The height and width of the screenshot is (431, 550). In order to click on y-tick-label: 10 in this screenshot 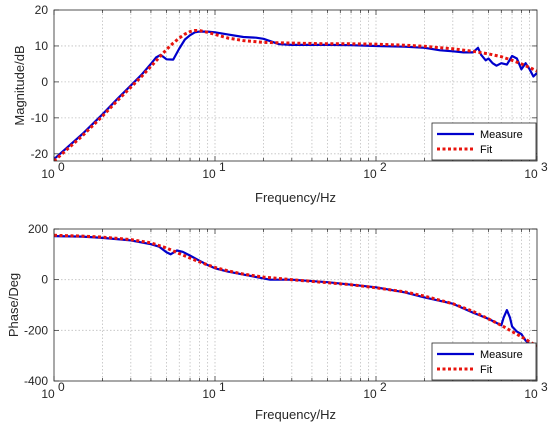, I will do `click(42, 46)`.